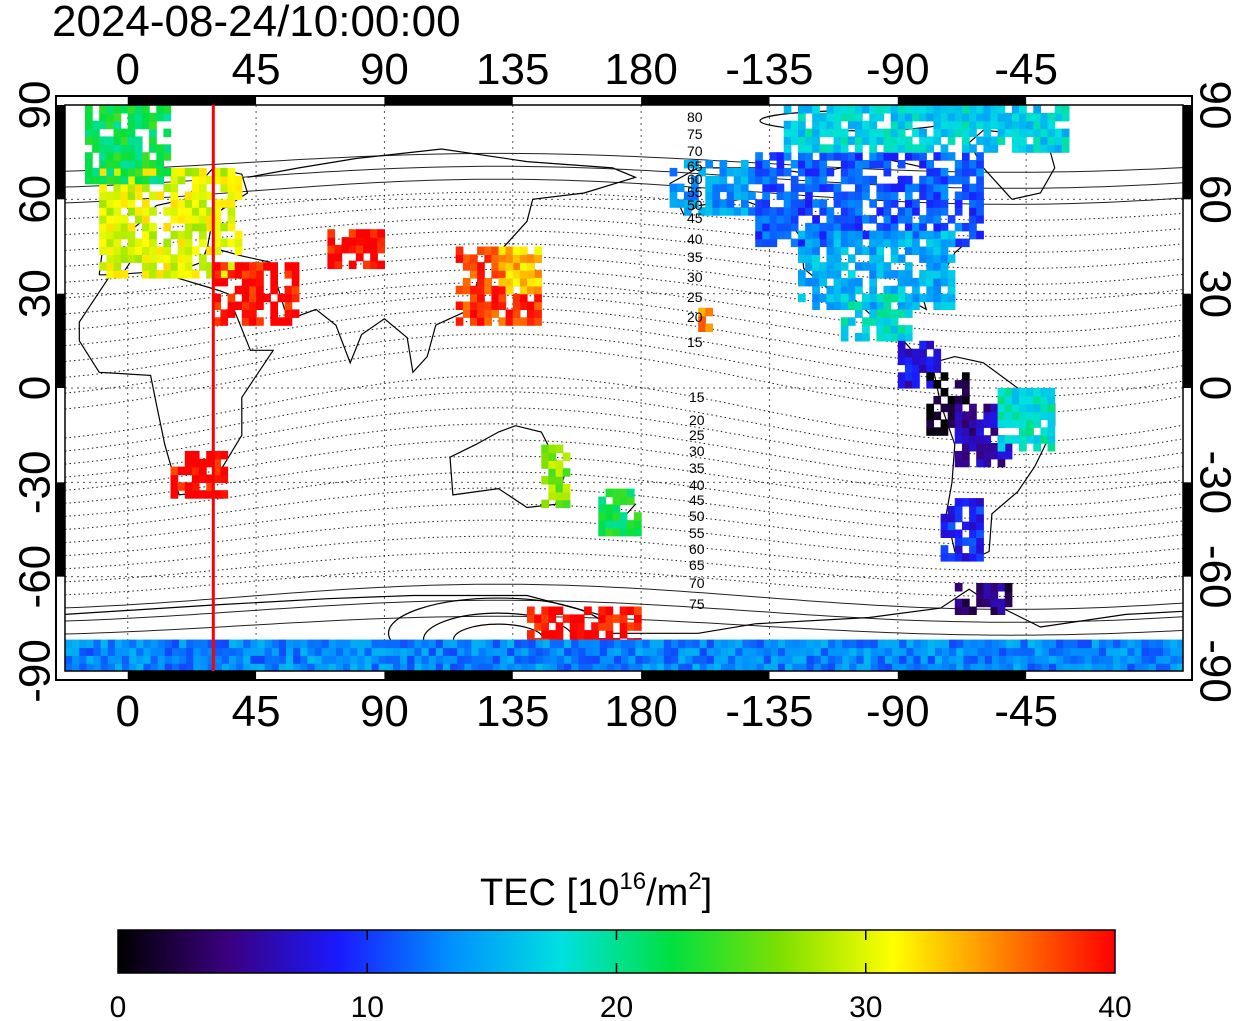  What do you see at coordinates (545, 618) in the screenshot?
I see `tec-cell-antarctica-pacific` at bounding box center [545, 618].